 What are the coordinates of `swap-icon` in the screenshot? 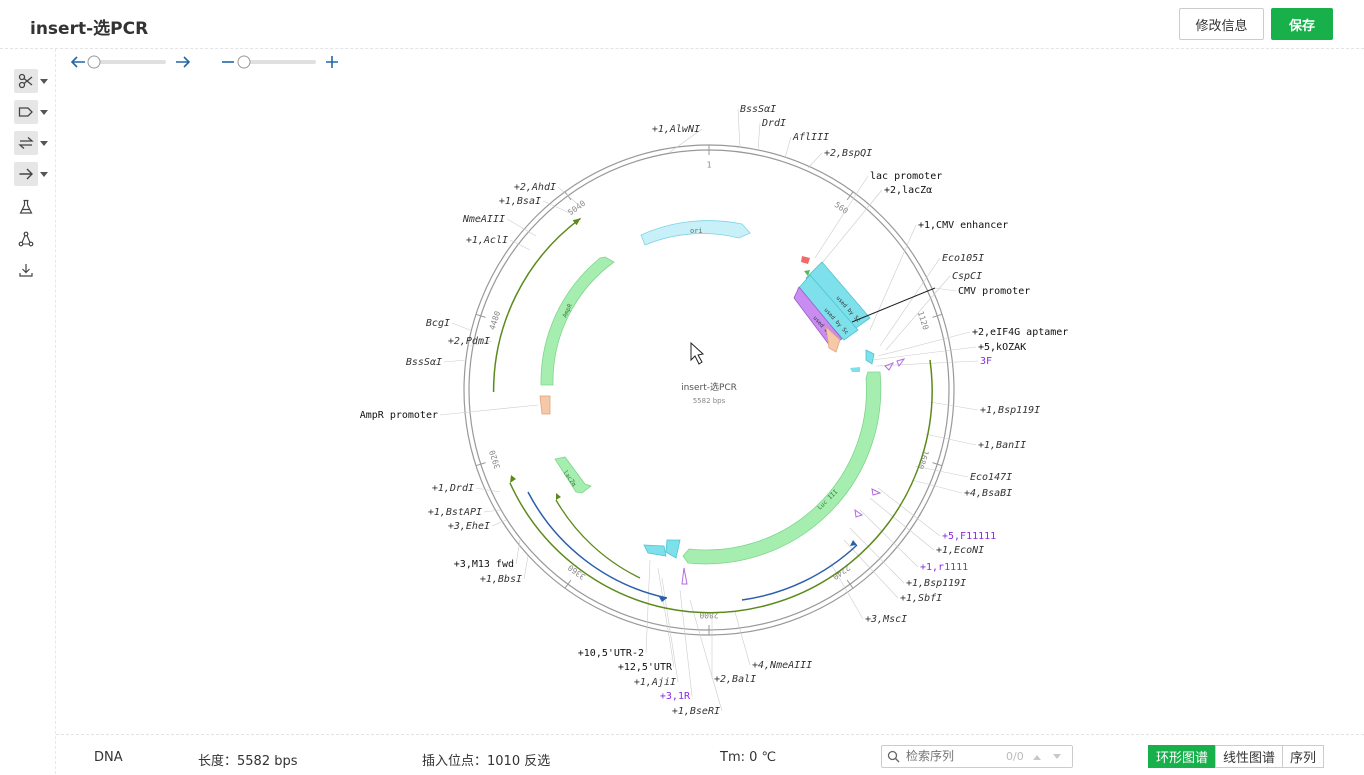 It's located at (26, 143).